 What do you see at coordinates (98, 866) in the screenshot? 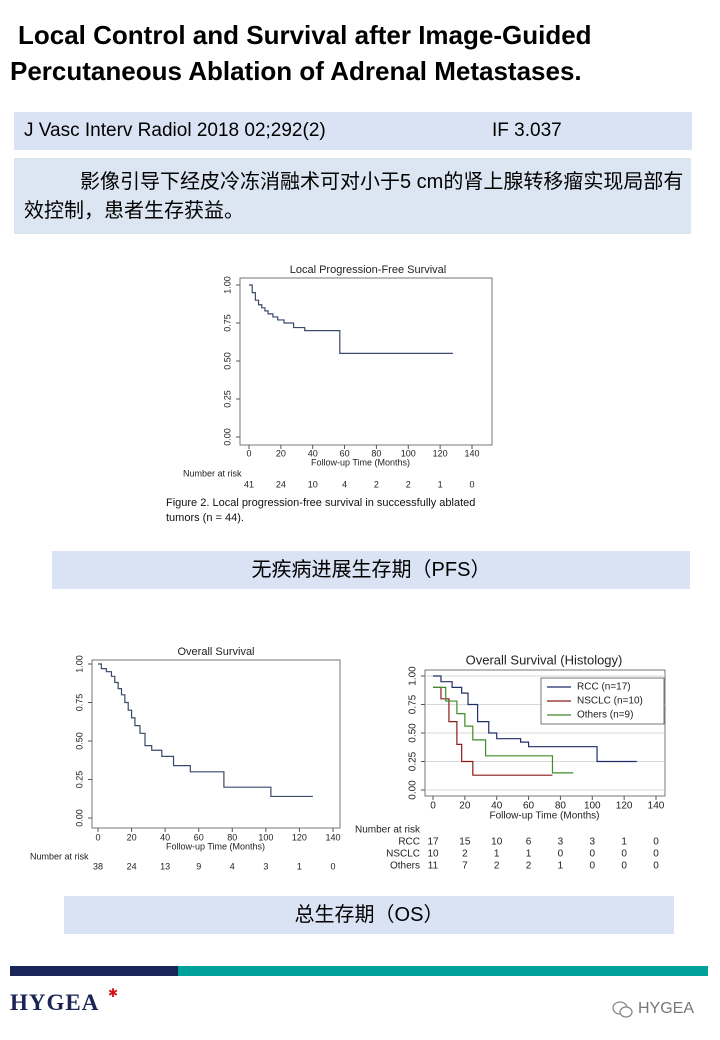
I see `risk-value: 38` at bounding box center [98, 866].